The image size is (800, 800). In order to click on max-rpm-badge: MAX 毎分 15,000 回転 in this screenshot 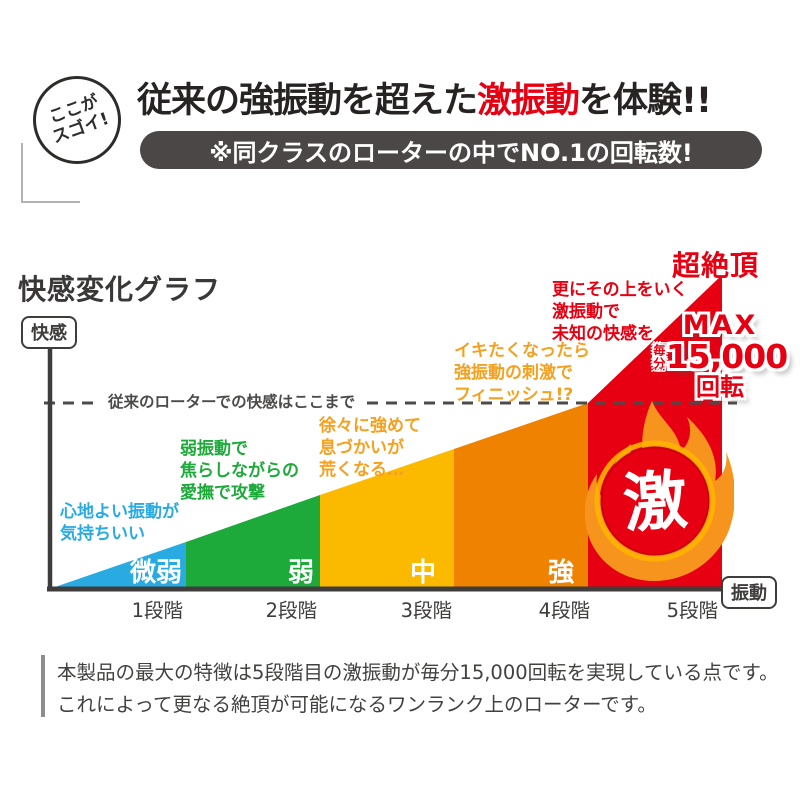, I will do `click(720, 355)`.